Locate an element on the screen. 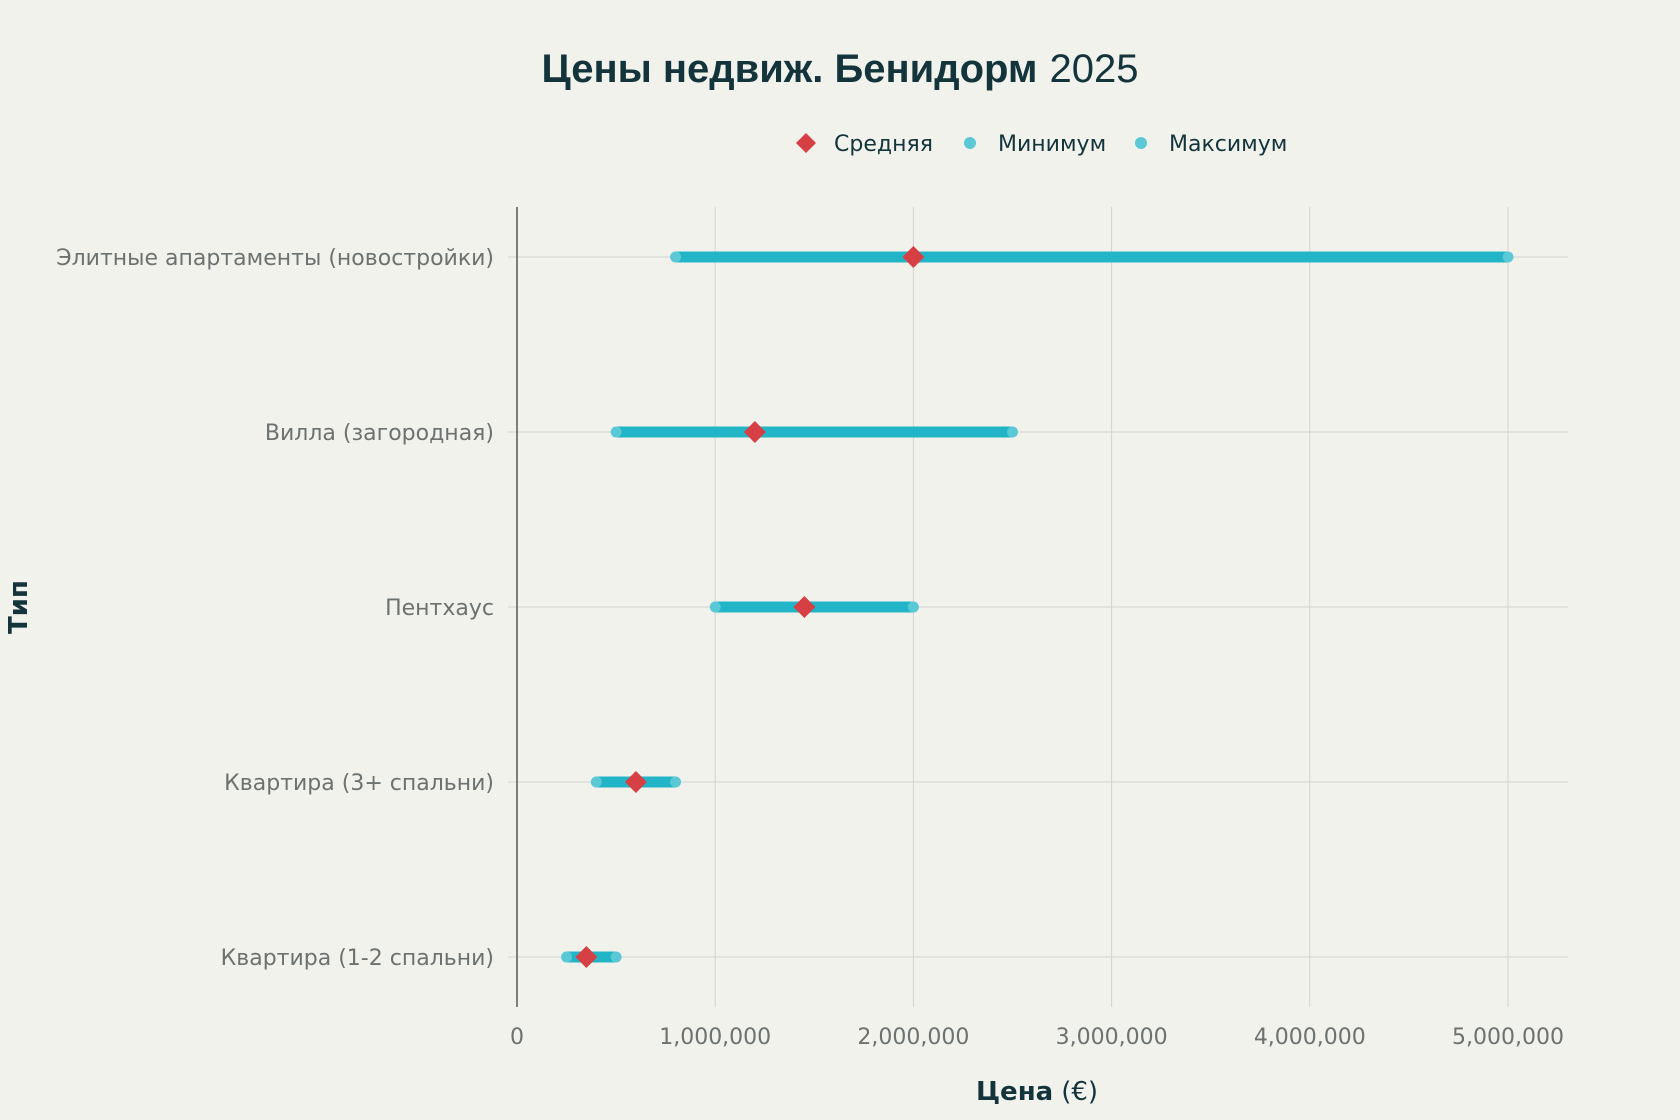 The image size is (1680, 1120). legend: Средняя Минимум Максимум is located at coordinates (1041, 144).